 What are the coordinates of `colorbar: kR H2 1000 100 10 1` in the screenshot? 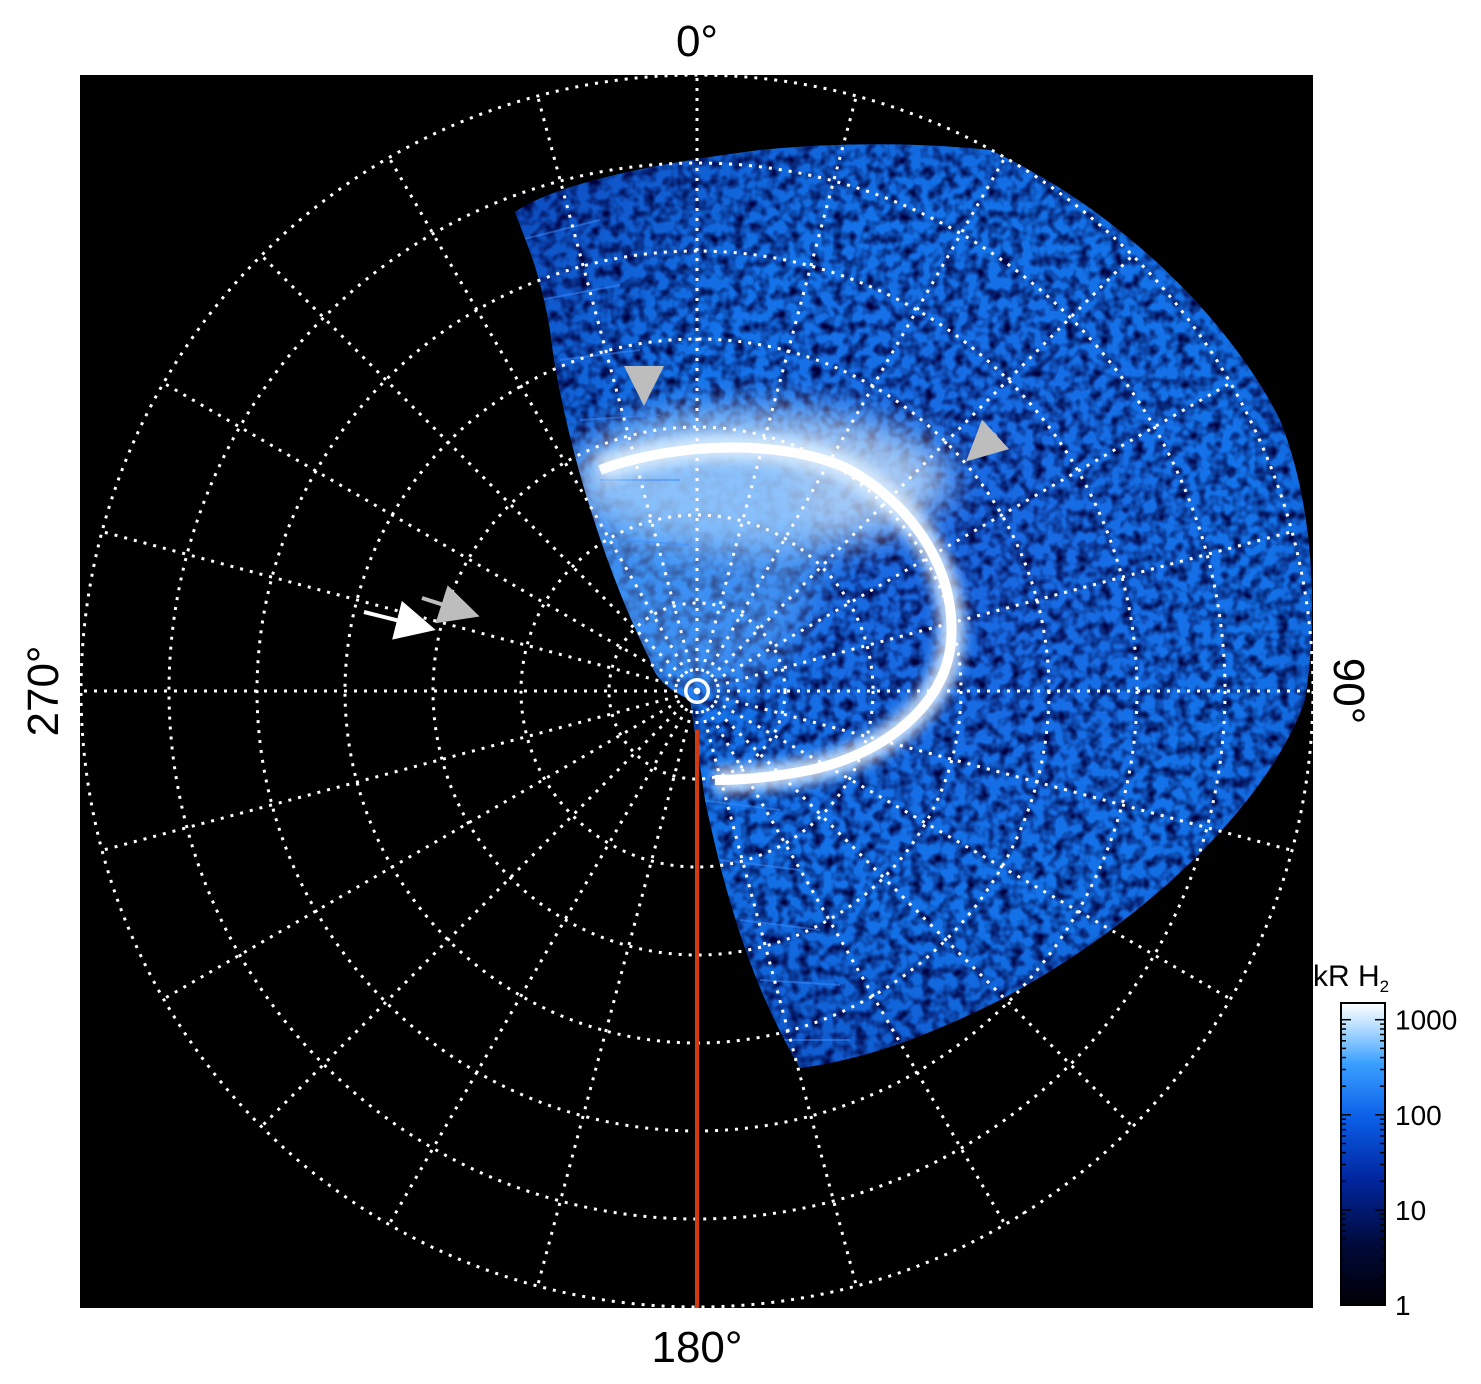 It's located at (1385, 1140).